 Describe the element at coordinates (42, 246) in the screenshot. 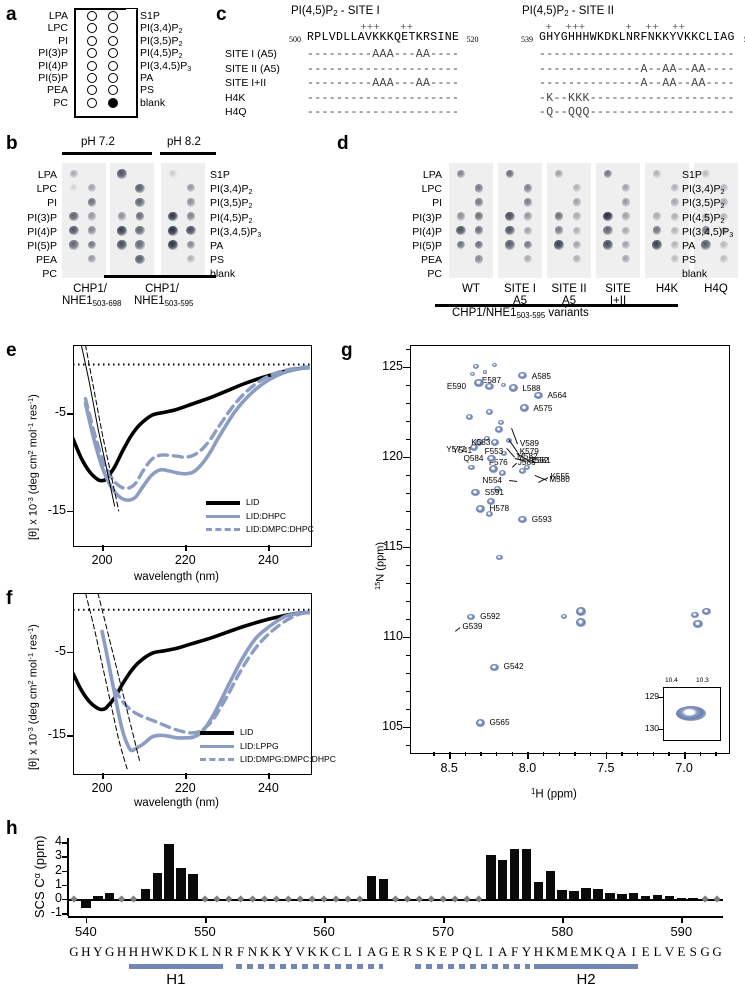

I see `panel-b-left-label: PI(5)P` at that location.